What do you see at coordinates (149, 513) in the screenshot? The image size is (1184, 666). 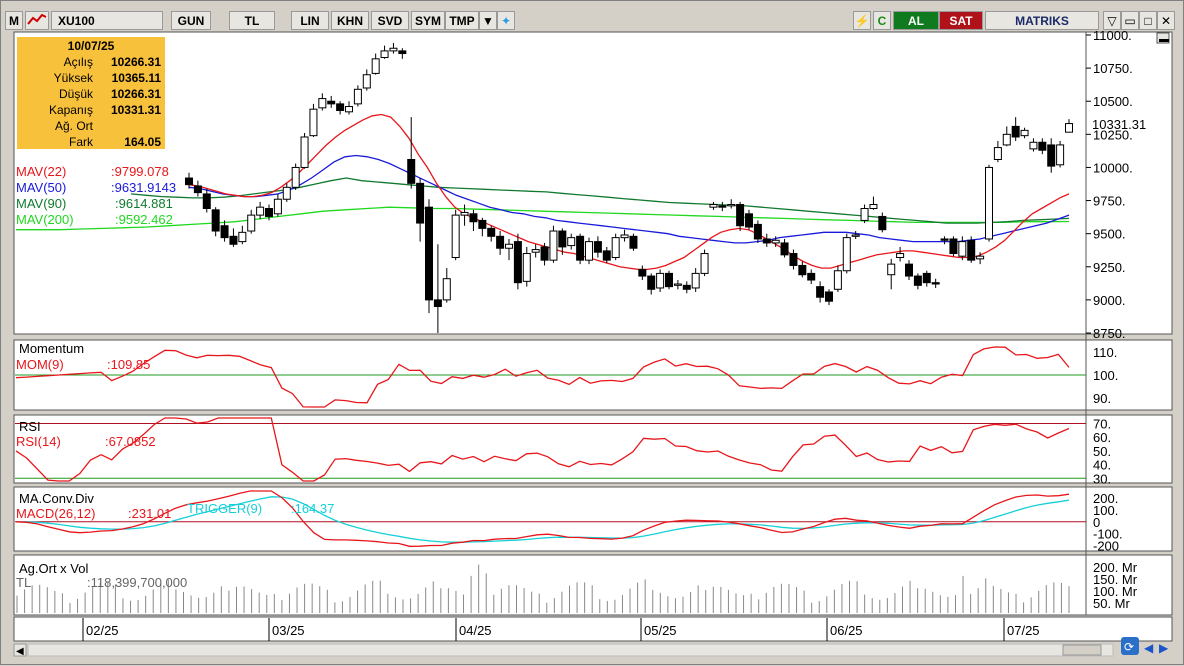 I see `macd-value: :231.01` at bounding box center [149, 513].